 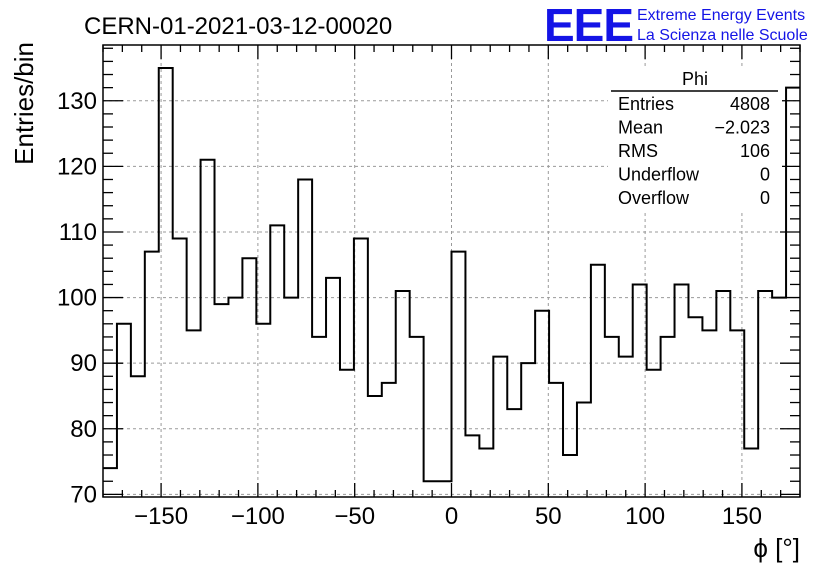 I want to click on x-tick-label: 100, so click(x=645, y=516).